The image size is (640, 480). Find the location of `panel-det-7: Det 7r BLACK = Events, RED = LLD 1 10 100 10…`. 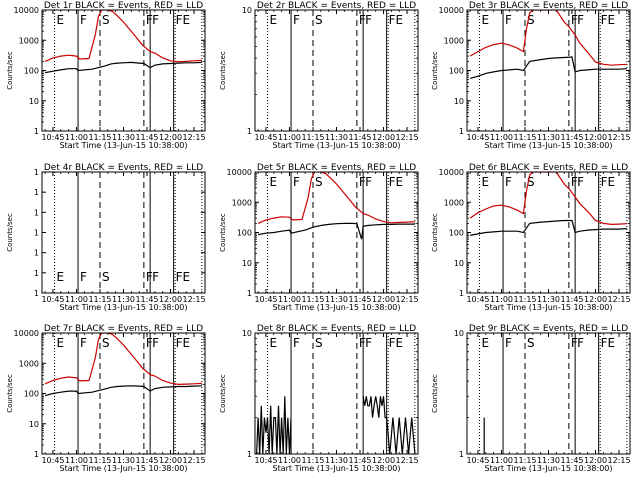

panel-det-7: Det 7r BLACK = Events, RED = LLD 1 10 100 10… is located at coordinates (106, 398).